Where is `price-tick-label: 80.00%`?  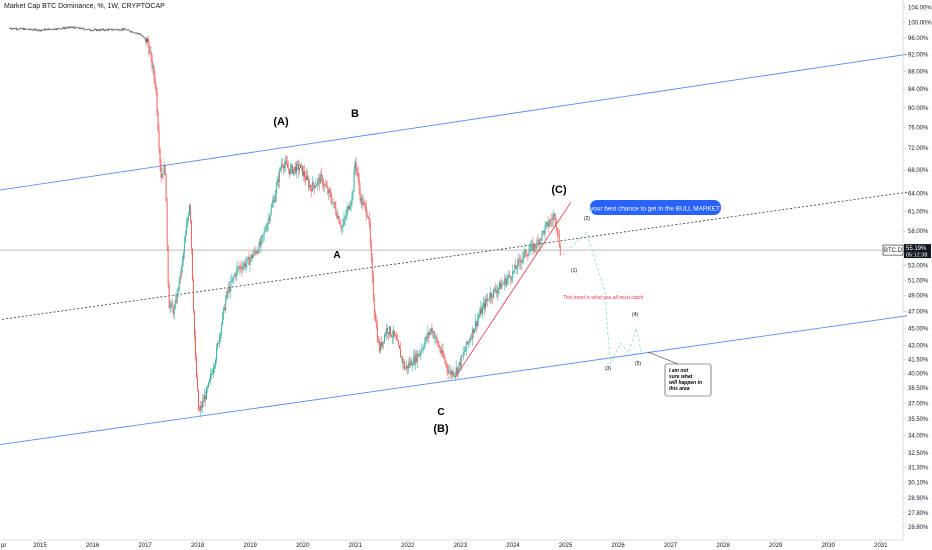
price-tick-label: 80.00% is located at coordinates (918, 109).